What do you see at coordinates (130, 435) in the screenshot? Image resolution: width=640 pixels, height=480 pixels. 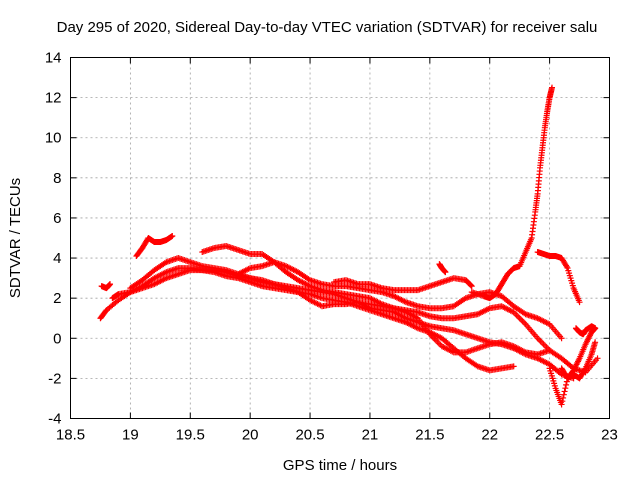 I see `x-tick-label: 19` at bounding box center [130, 435].